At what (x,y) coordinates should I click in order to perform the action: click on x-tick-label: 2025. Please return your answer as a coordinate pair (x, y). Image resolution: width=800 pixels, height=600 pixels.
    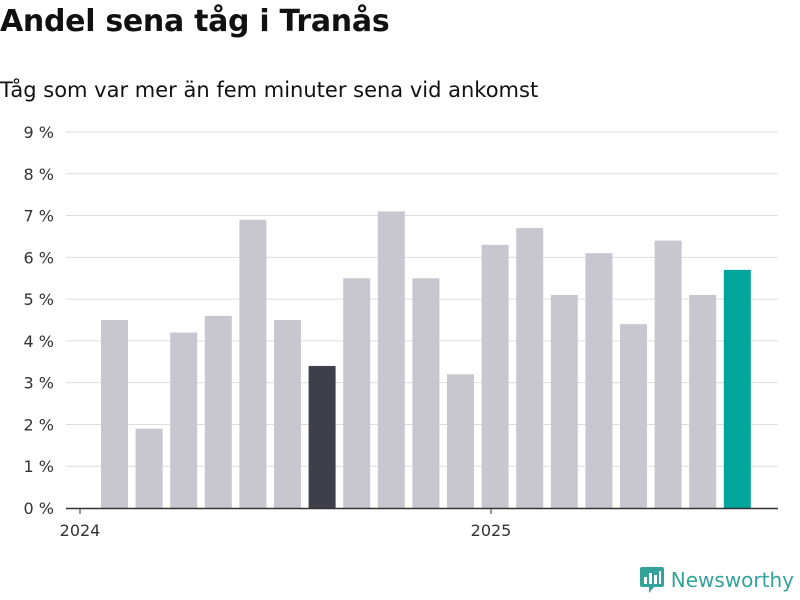
    Looking at the image, I should click on (491, 530).